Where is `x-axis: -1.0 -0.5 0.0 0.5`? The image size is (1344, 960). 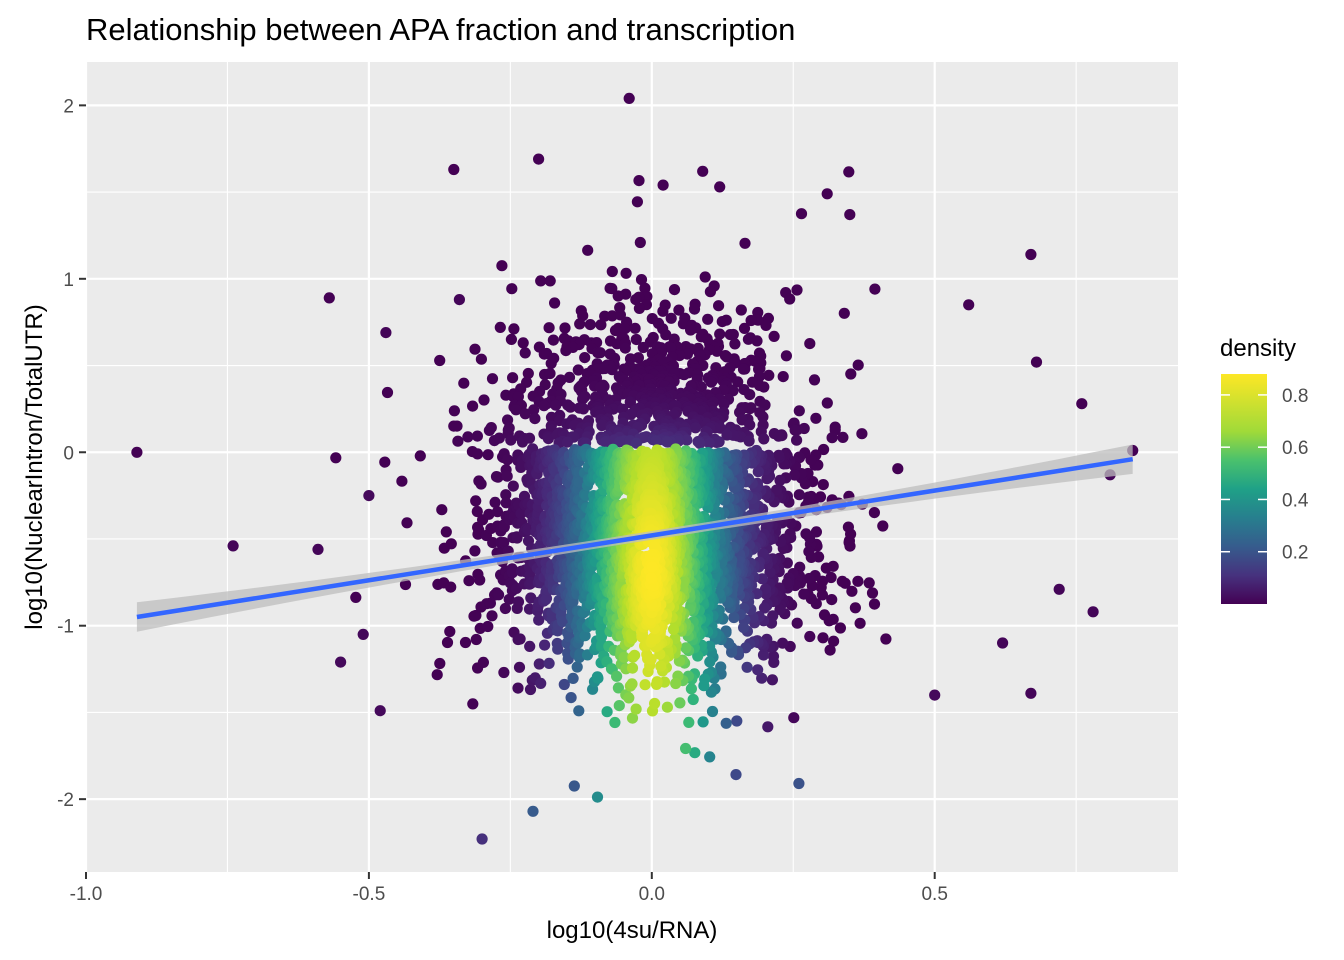
x-axis: -1.0 -0.5 0.0 0.5 is located at coordinates (509, 888).